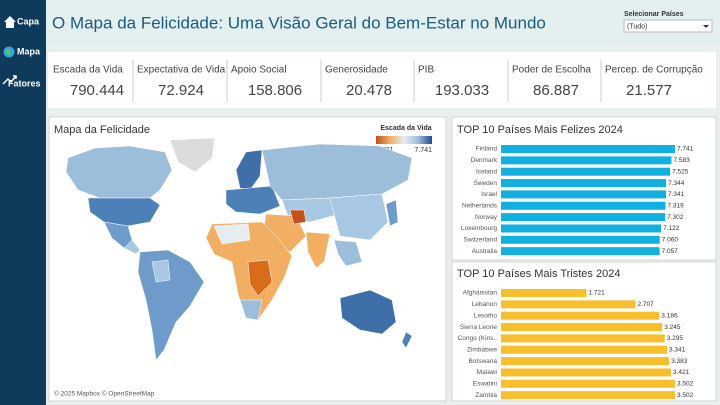 The width and height of the screenshot is (720, 405). Describe the element at coordinates (478, 338) in the screenshot. I see `category-label: Congo (Kins..` at that location.